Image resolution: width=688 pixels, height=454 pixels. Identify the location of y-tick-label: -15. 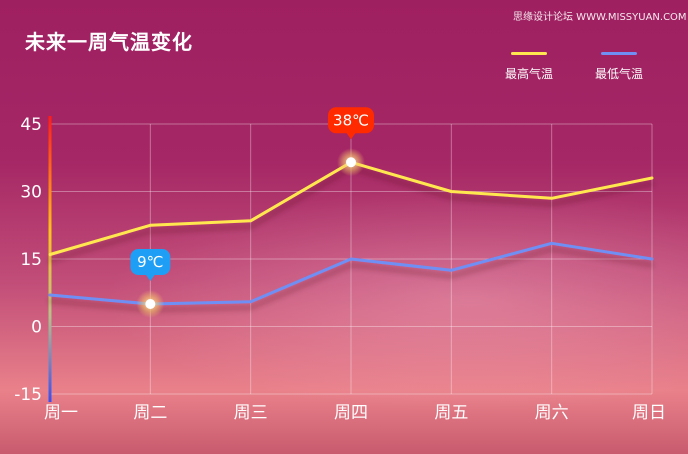
(28, 395).